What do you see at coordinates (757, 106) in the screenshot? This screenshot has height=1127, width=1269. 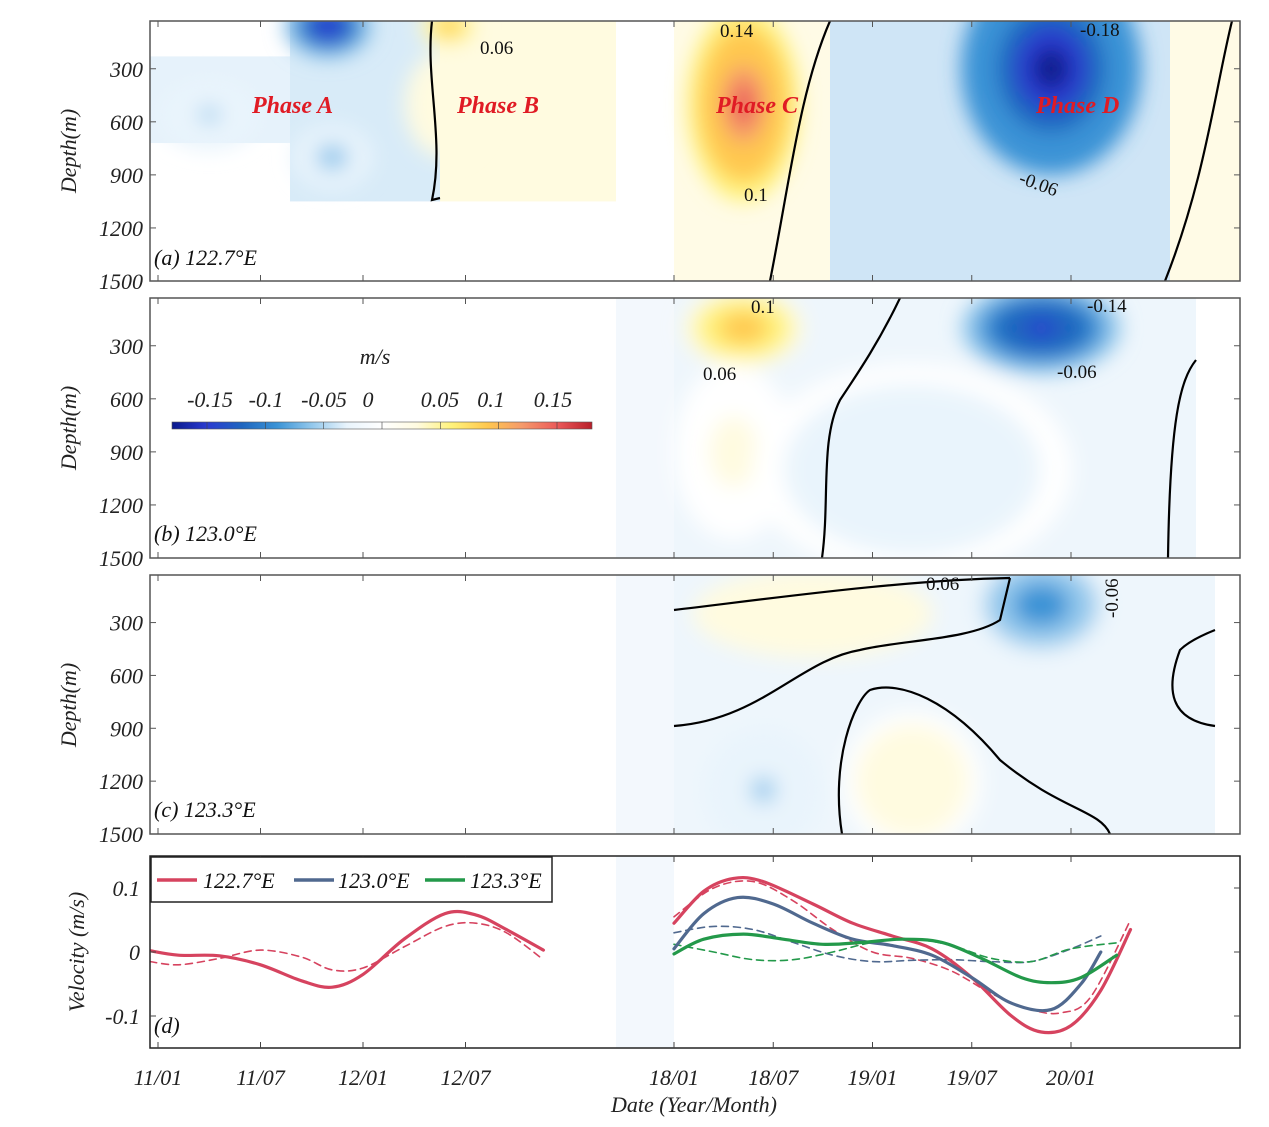 I see `phase-c-label: Phase C` at bounding box center [757, 106].